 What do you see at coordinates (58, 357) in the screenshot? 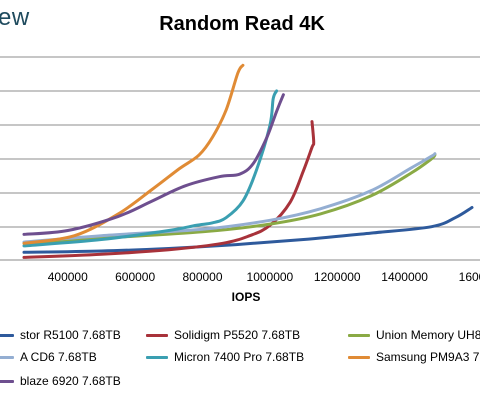
I see `legend-label: A CD6 7.68TB` at bounding box center [58, 357].